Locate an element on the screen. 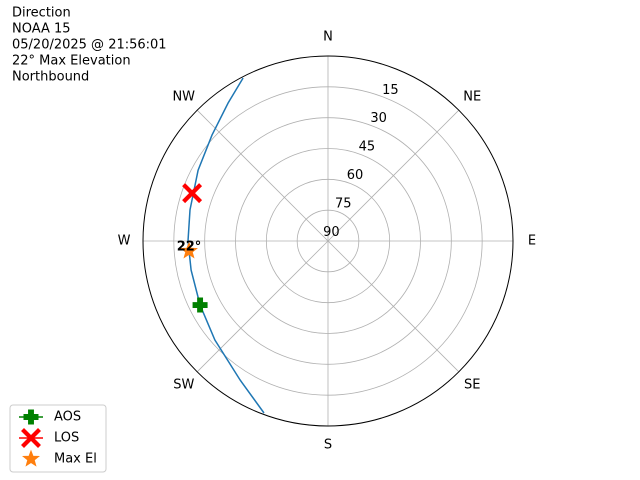 Image resolution: width=640 pixels, height=480 pixels. theta-tick-label: SW is located at coordinates (183, 385).